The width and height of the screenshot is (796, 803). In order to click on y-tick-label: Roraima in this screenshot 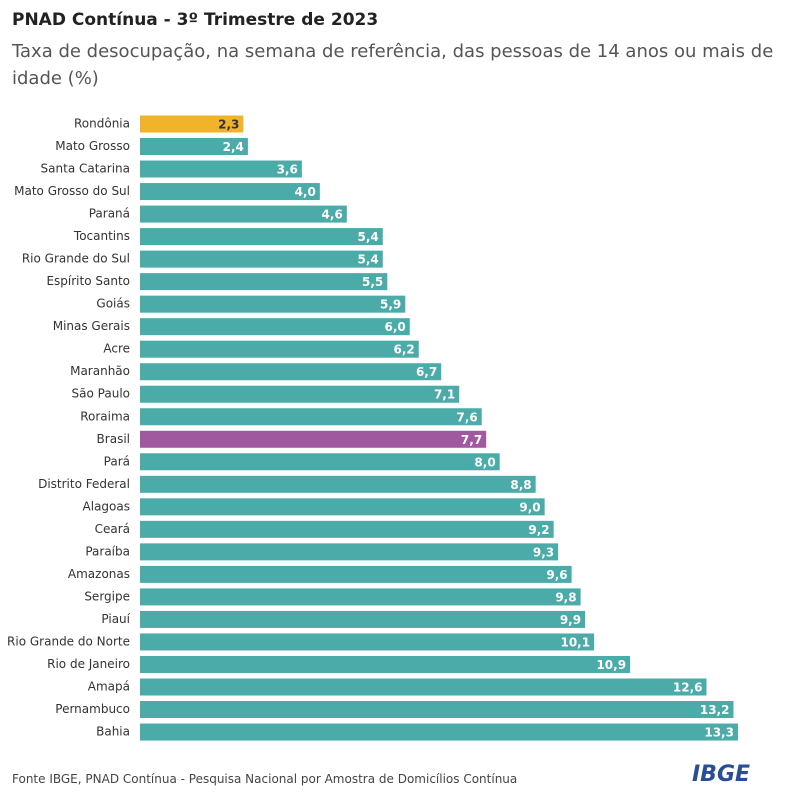, I will do `click(105, 416)`.